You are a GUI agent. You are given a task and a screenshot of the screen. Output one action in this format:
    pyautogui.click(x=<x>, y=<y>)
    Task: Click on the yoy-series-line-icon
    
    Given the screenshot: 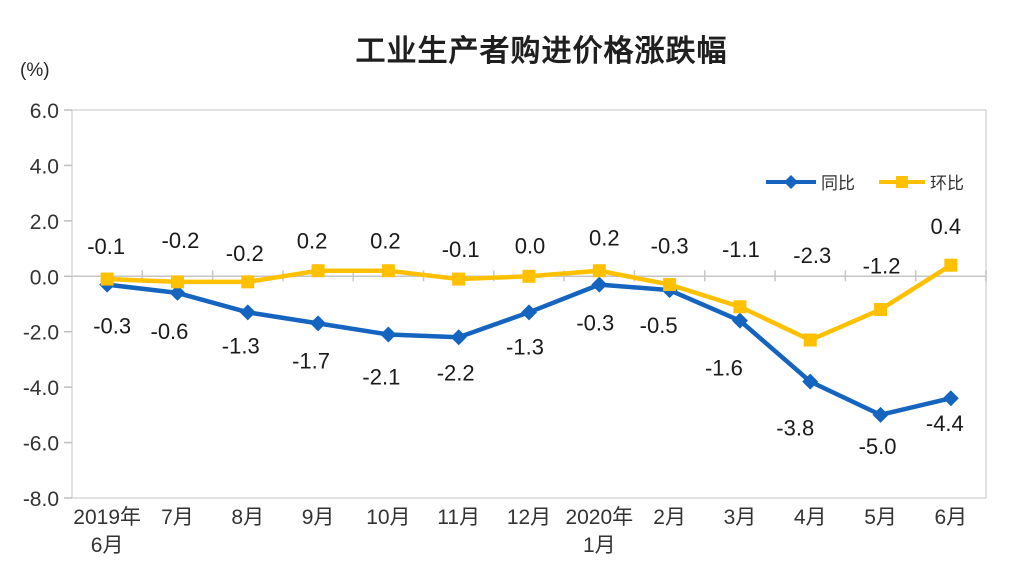 What is the action you would take?
    pyautogui.click(x=791, y=181)
    